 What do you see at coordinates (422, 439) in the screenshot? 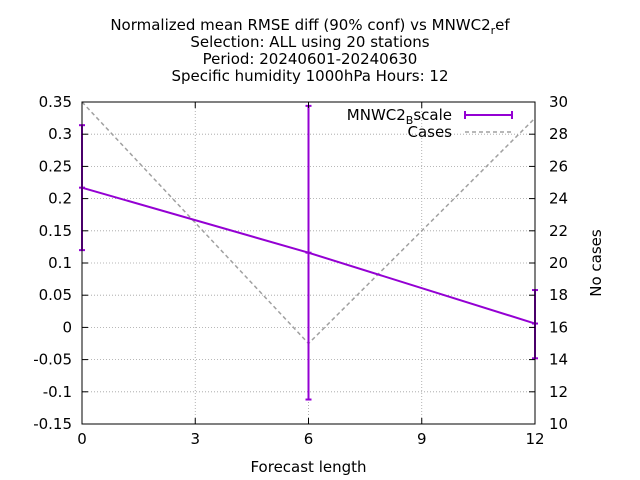
I see `x-tick-label: 9` at bounding box center [422, 439].